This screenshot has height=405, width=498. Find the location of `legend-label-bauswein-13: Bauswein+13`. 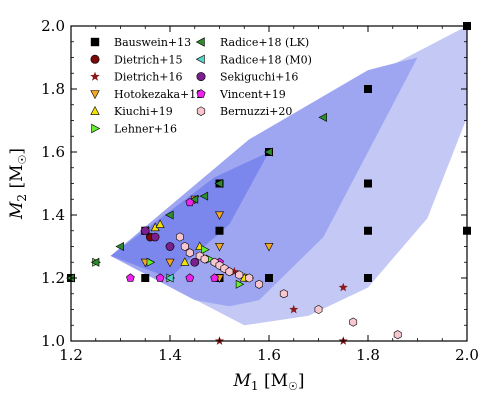

legend-label-bauswein-13: Bauswein+13 is located at coordinates (152, 42).